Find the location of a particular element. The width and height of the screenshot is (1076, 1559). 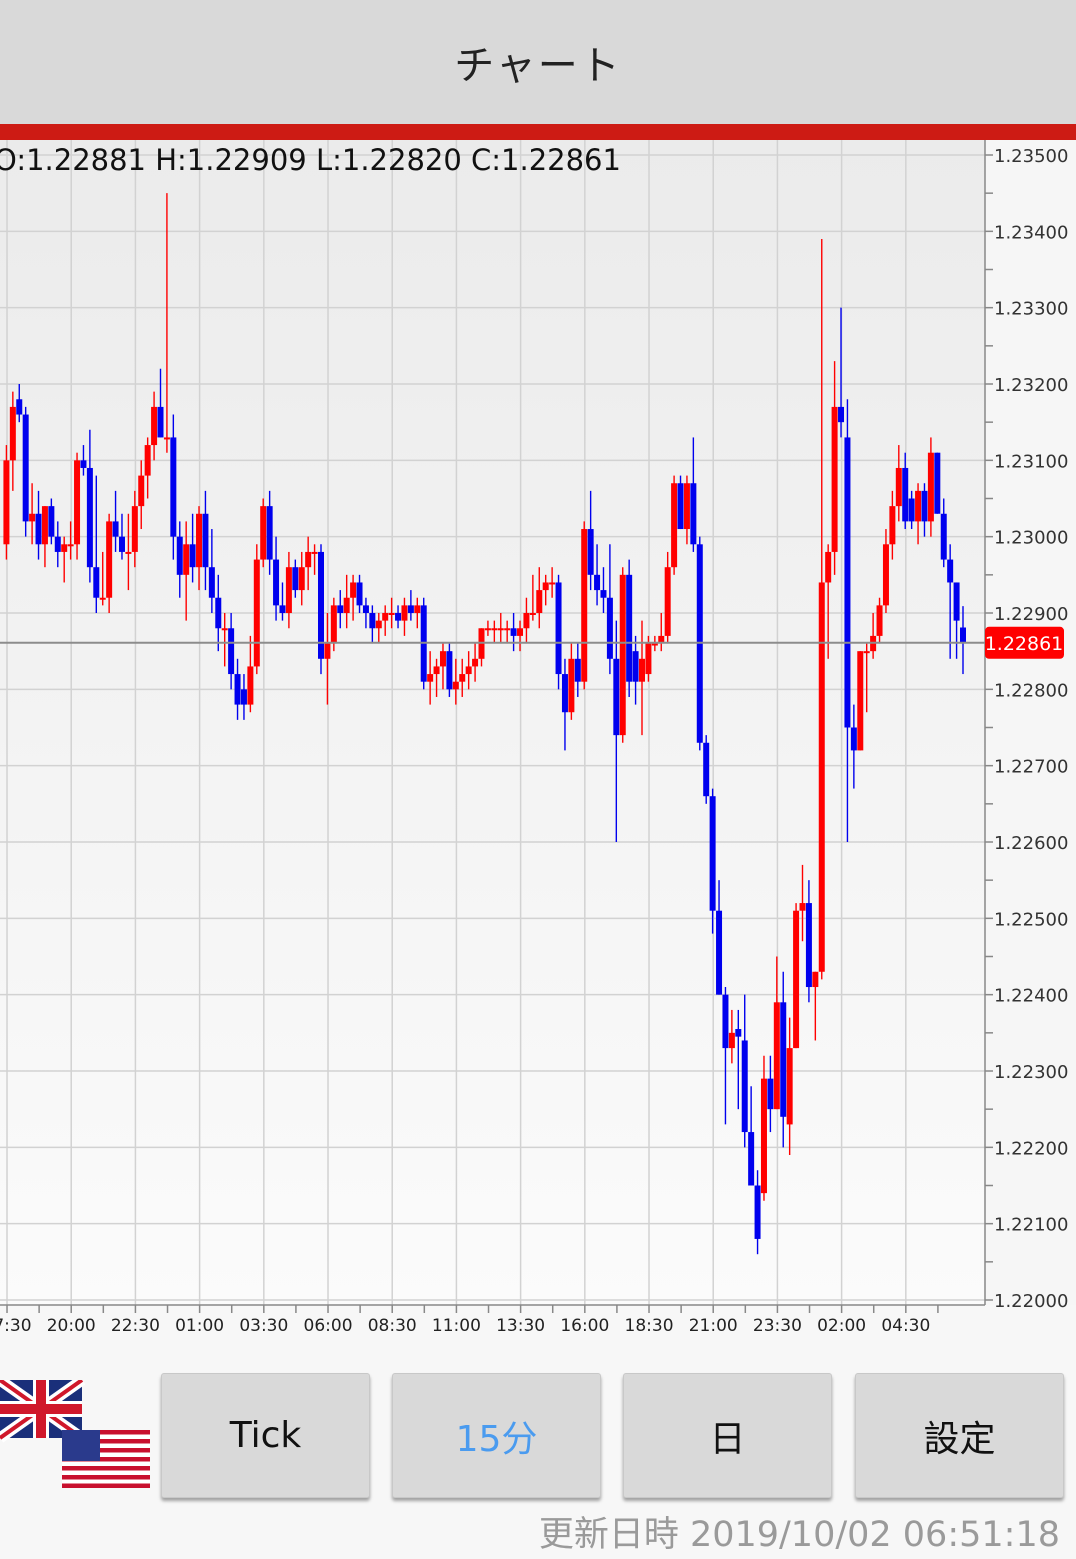

x-tick-label: 06:00 is located at coordinates (328, 1326).